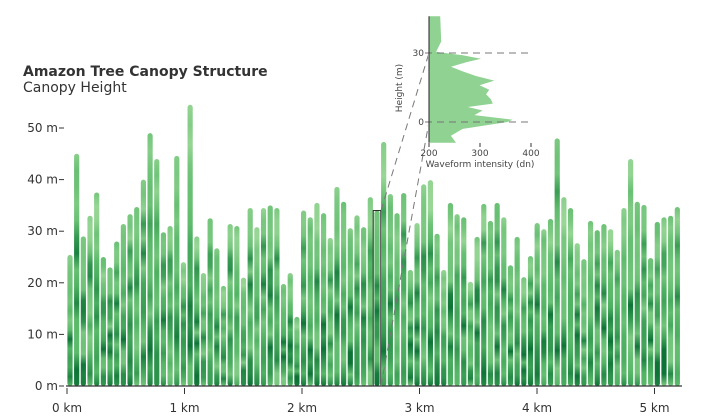  Describe the element at coordinates (145, 72) in the screenshot. I see `chart-title: Amazon Tree Canopy Structure` at that location.